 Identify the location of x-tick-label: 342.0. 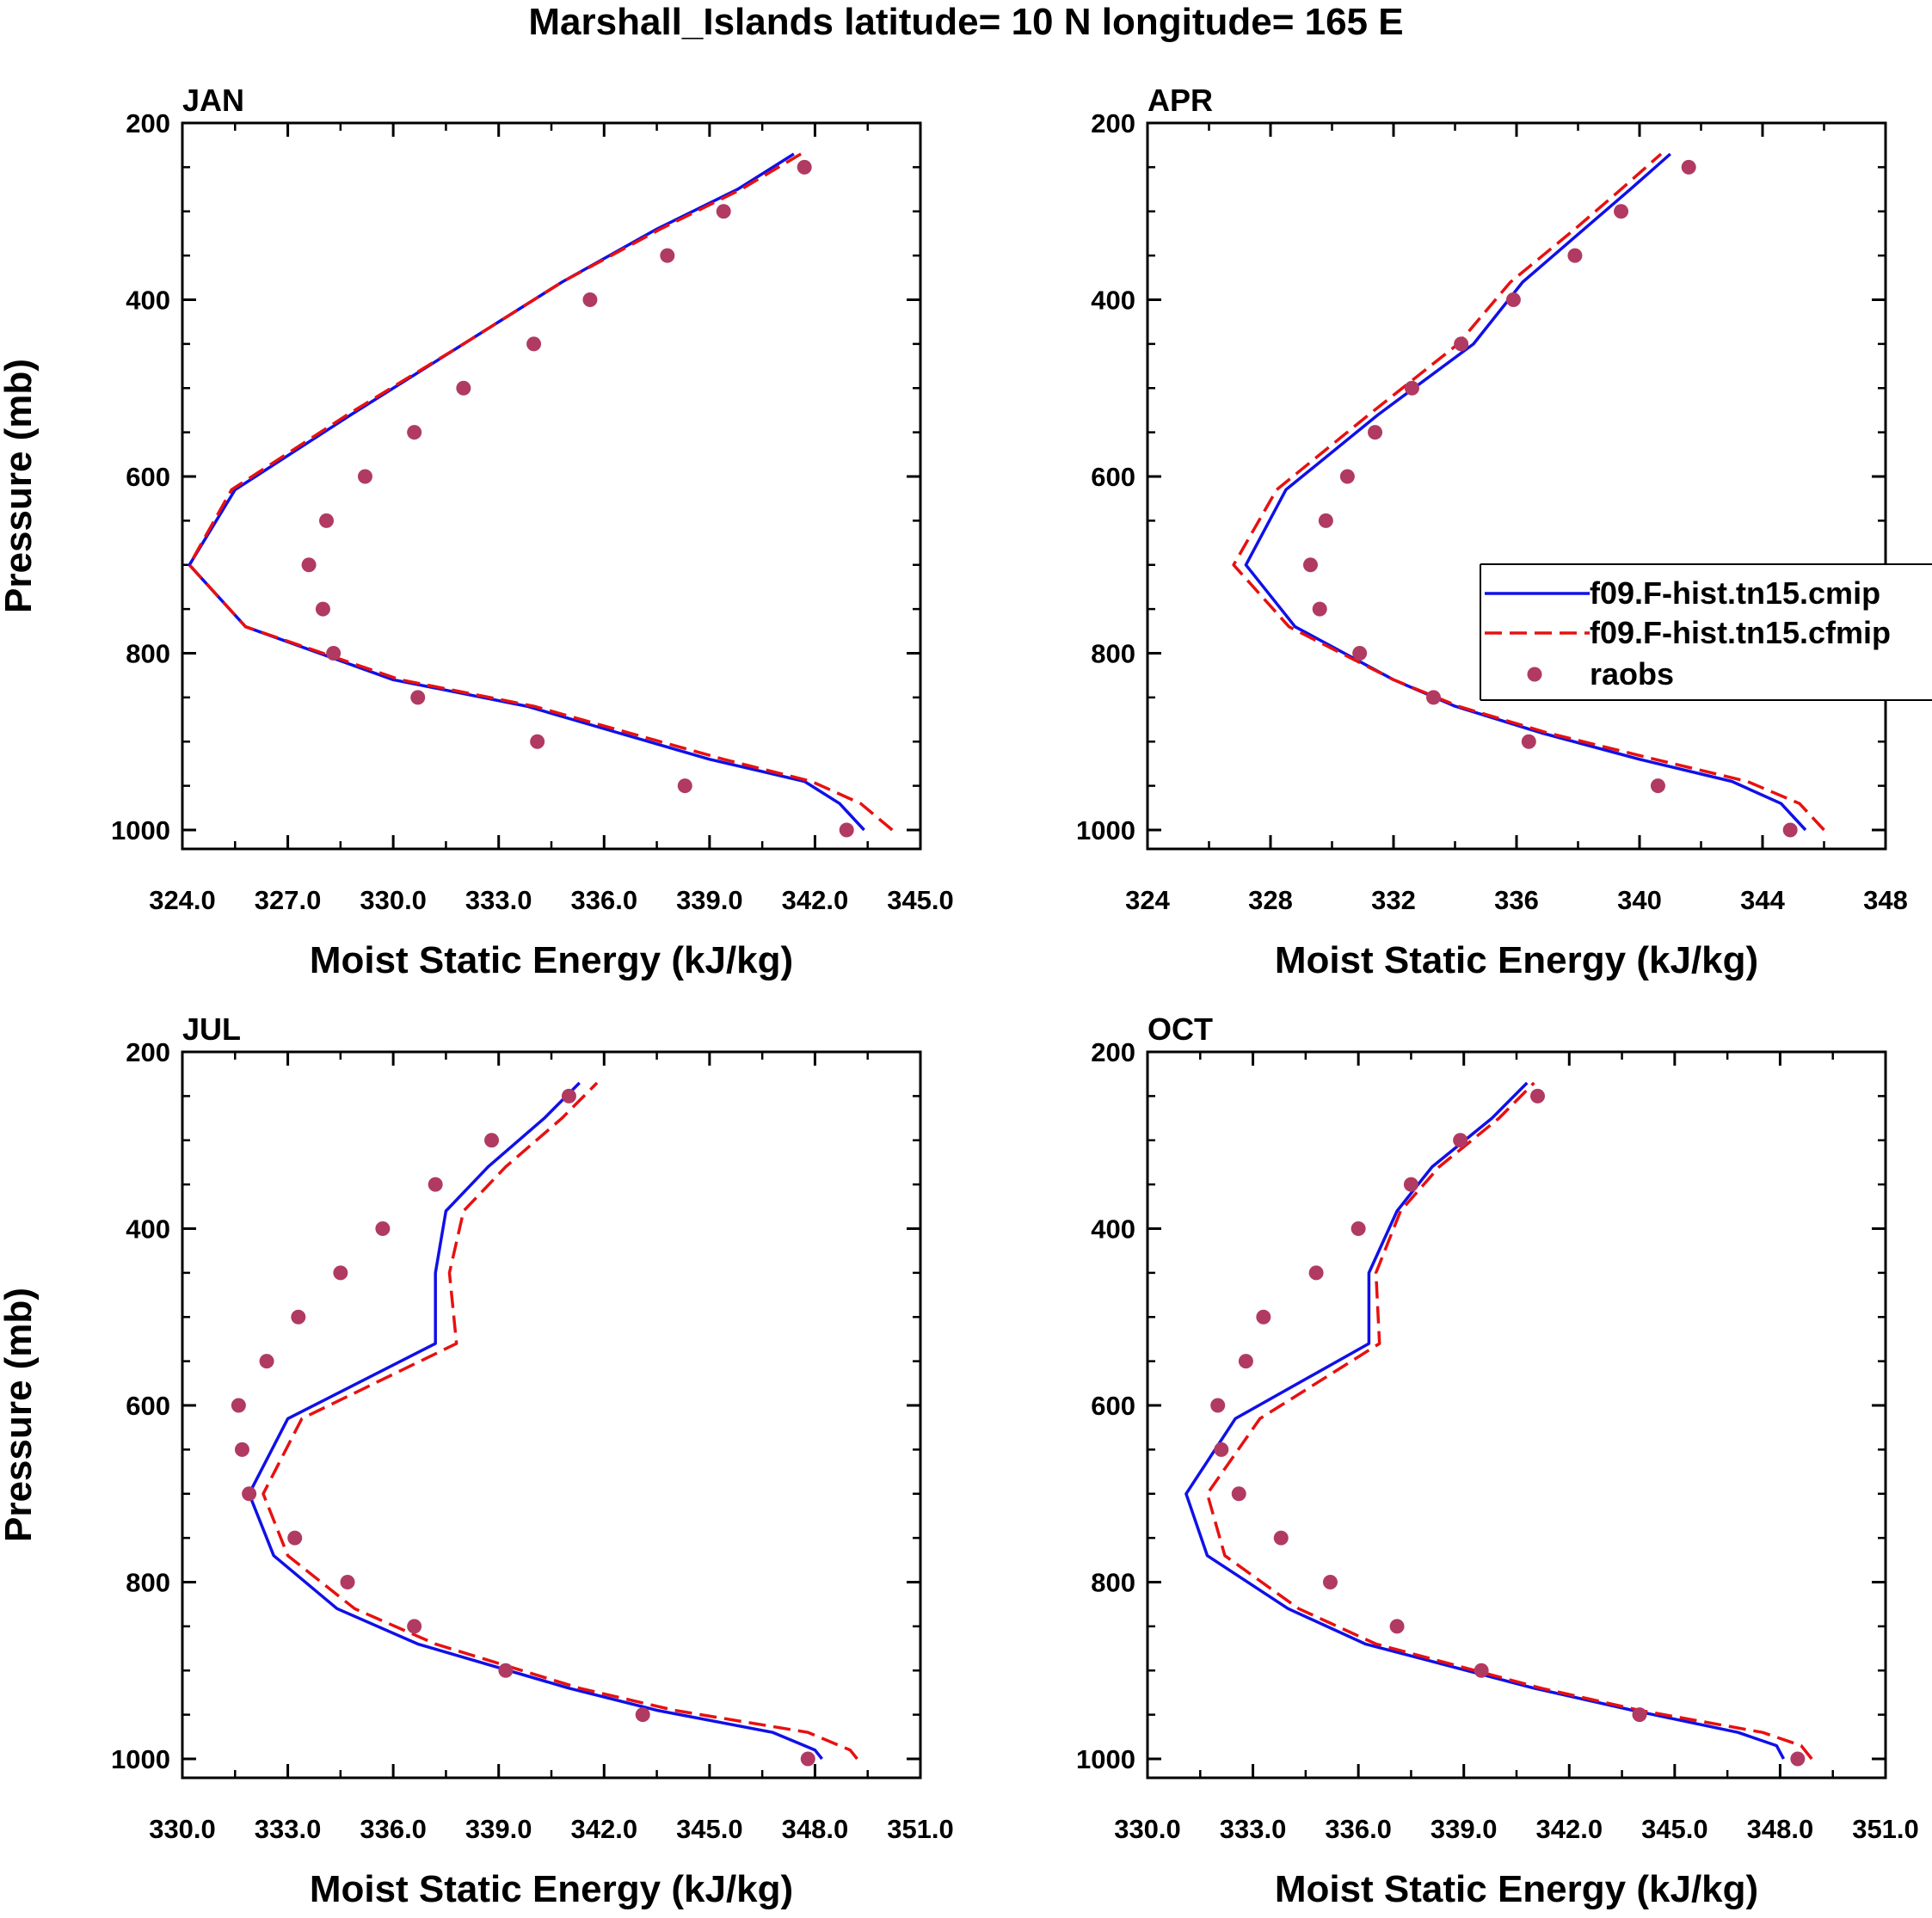
(815, 900).